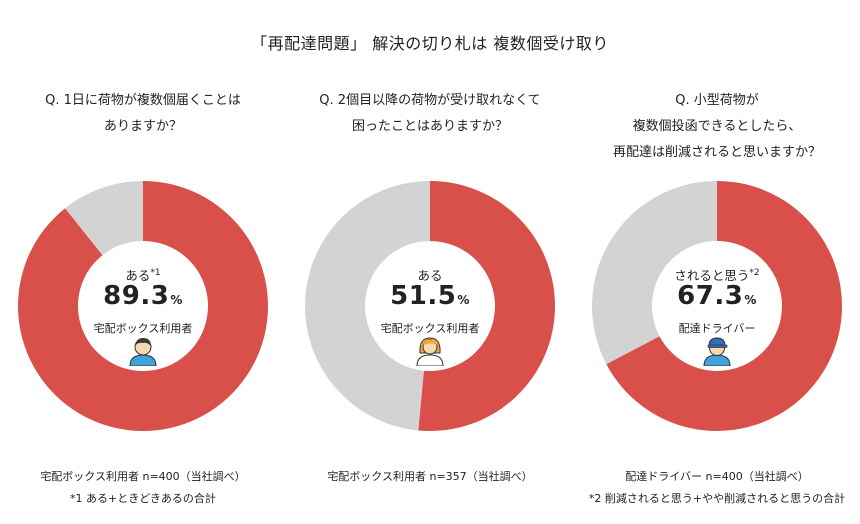 The height and width of the screenshot is (524, 860). Describe the element at coordinates (142, 126) in the screenshot. I see `question-line: ありますか？` at that location.